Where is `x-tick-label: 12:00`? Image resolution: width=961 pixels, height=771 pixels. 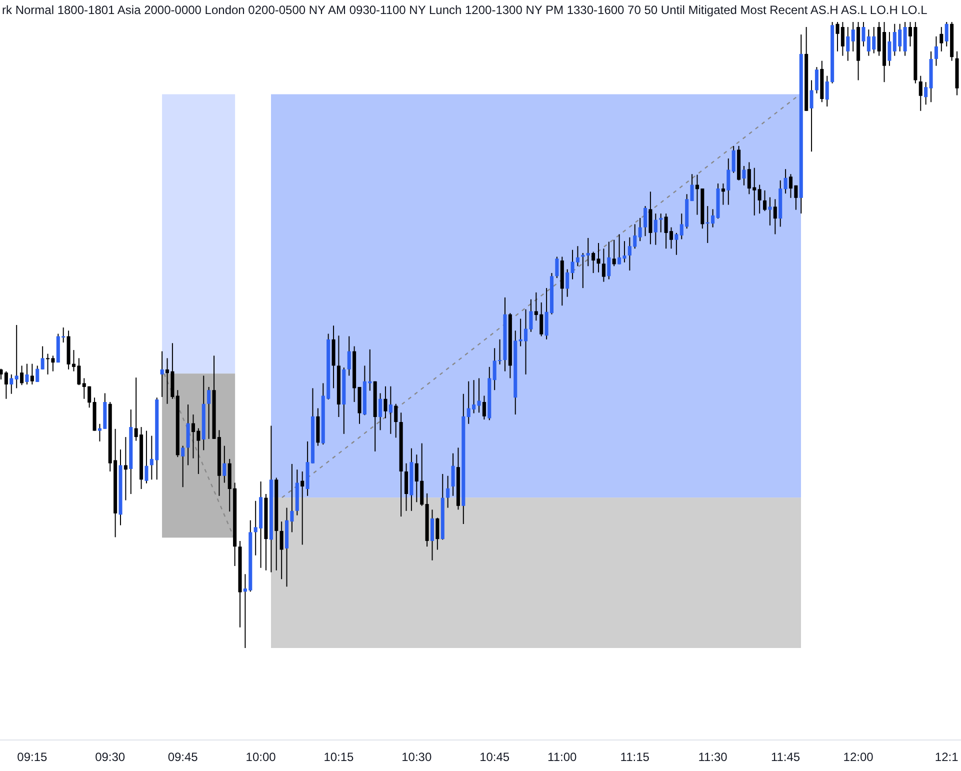 x-tick-label: 12:00 is located at coordinates (858, 757).